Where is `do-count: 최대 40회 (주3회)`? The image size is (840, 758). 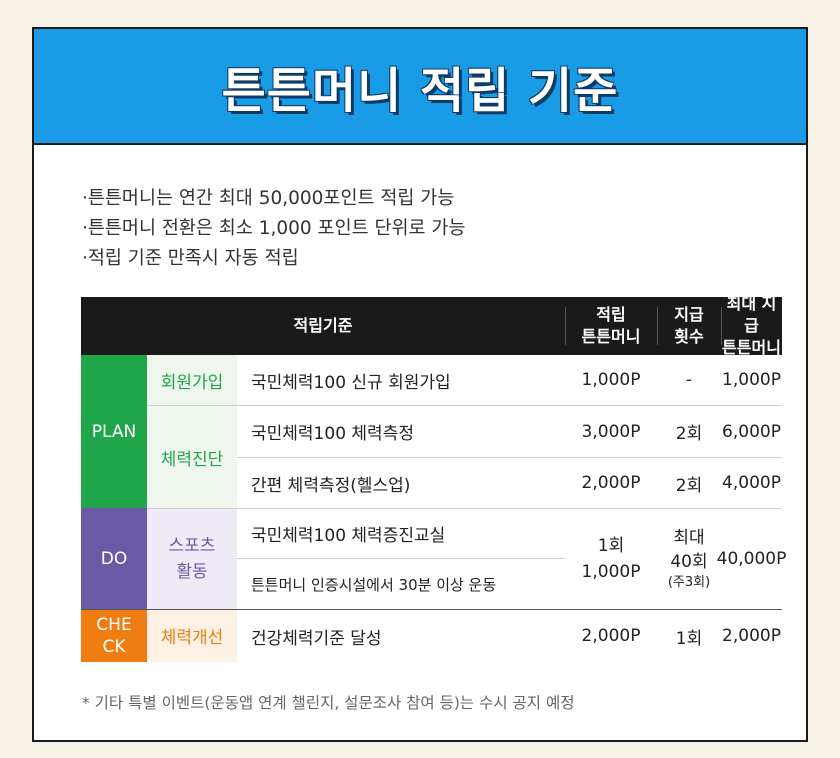
do-count: 최대 40회 (주3회) is located at coordinates (689, 559).